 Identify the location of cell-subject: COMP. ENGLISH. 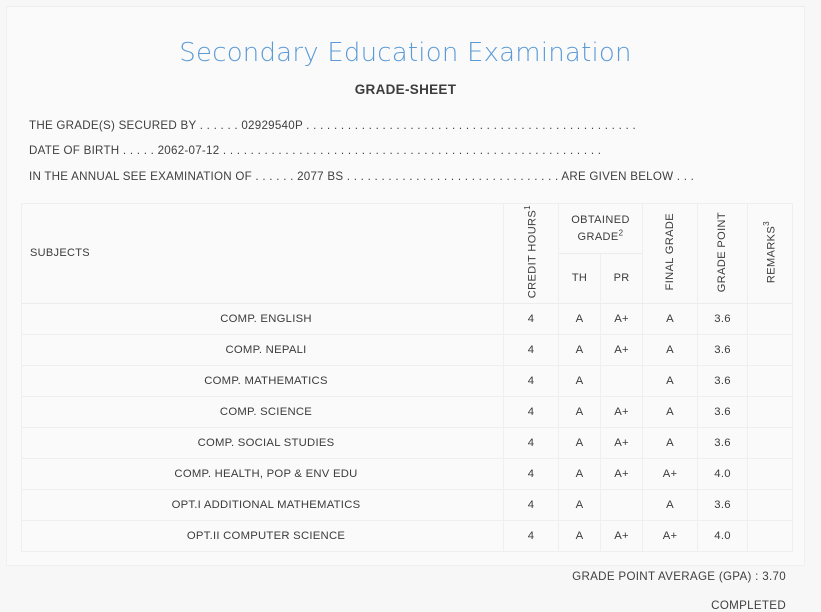
(262, 318).